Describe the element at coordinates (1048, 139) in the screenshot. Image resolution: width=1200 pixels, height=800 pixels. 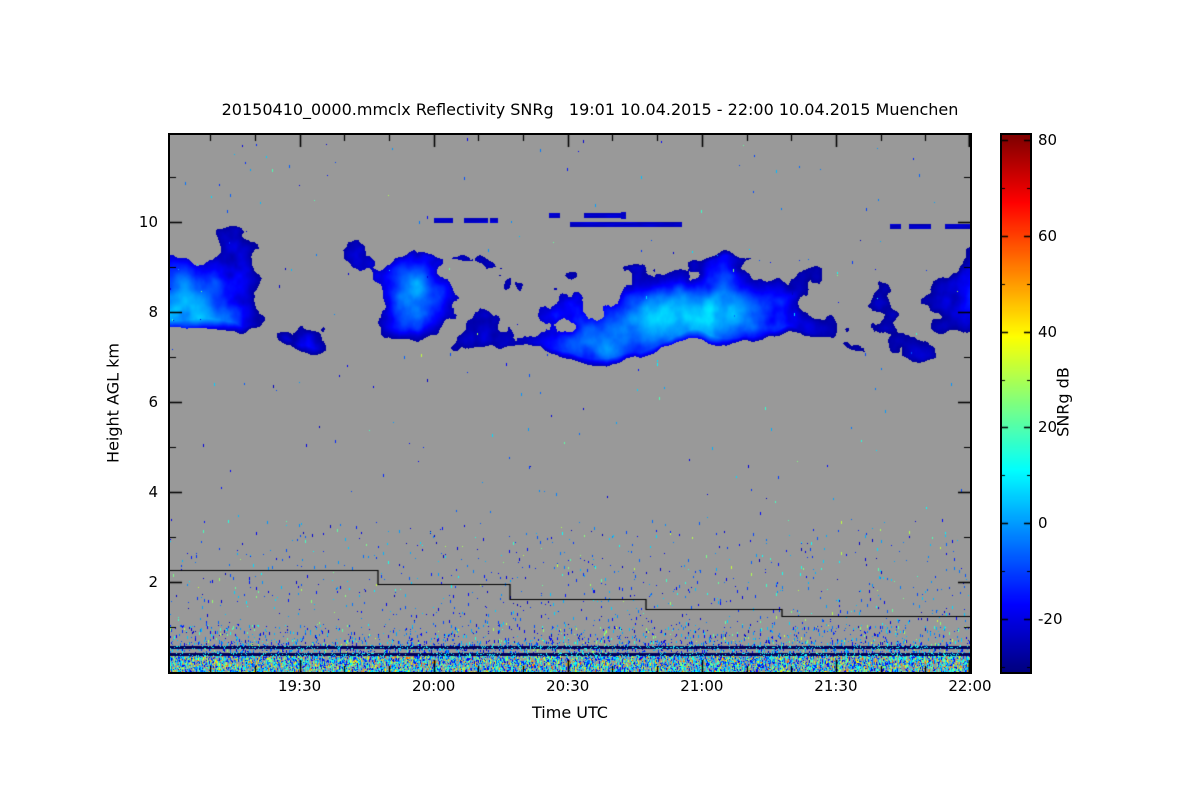
I see `colorbar-tick-label: 80` at that location.